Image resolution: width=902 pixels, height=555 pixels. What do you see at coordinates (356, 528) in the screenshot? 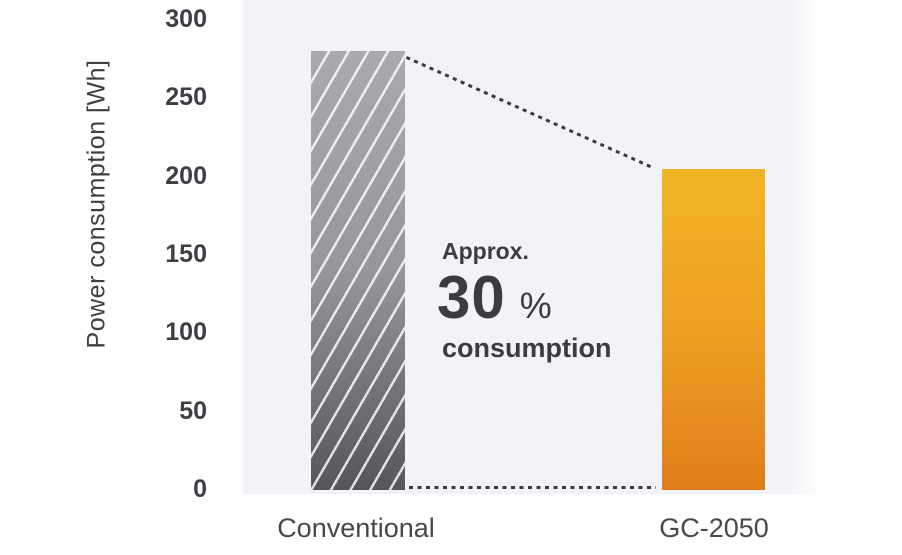
I see `category-label-conventional: Conventional` at bounding box center [356, 528].